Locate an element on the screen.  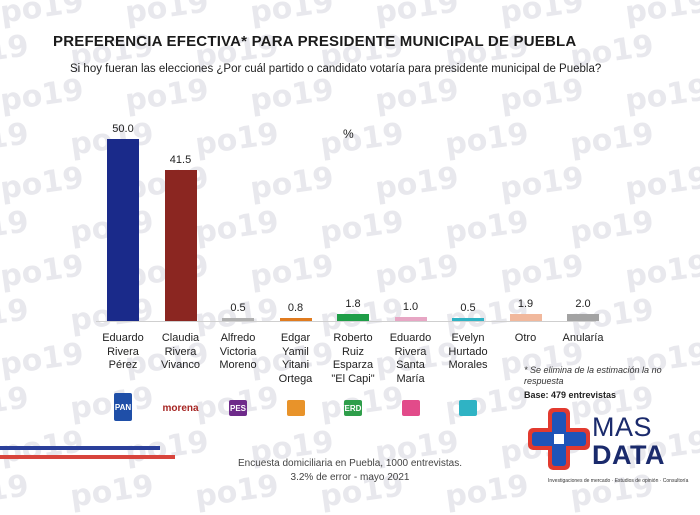
pes-logo: PES is located at coordinates (238, 408).